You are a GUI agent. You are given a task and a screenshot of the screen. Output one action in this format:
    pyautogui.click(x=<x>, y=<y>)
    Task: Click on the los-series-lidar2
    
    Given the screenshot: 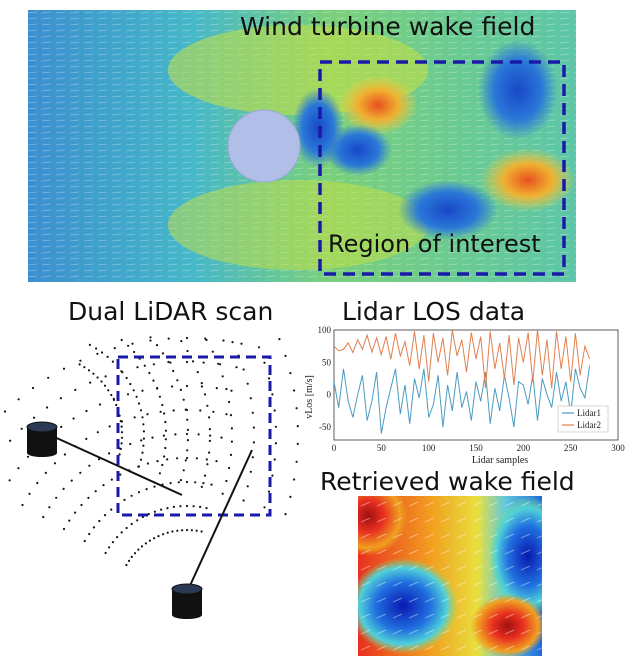 What is the action you would take?
    pyautogui.click(x=462, y=359)
    